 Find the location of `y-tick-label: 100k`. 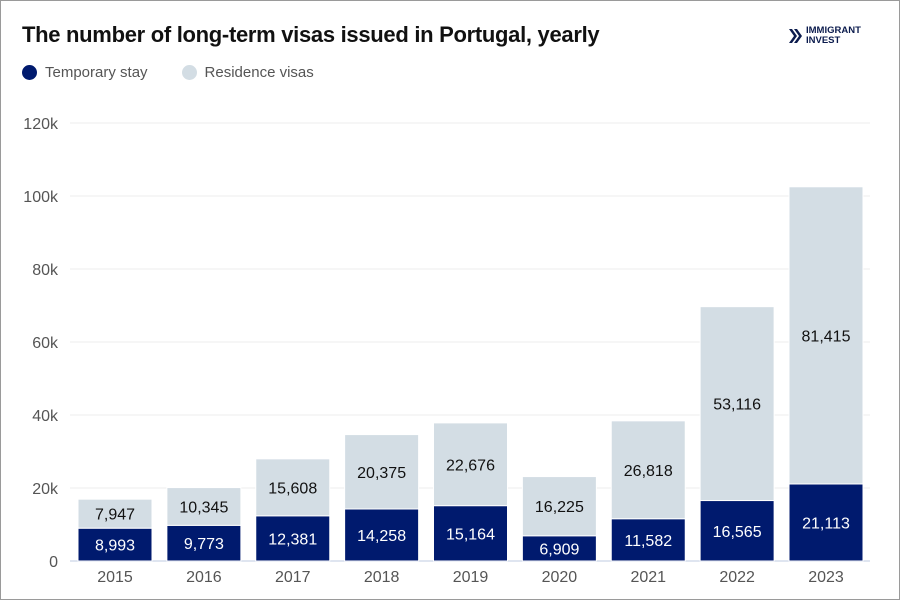

y-tick-label: 100k is located at coordinates (41, 197).